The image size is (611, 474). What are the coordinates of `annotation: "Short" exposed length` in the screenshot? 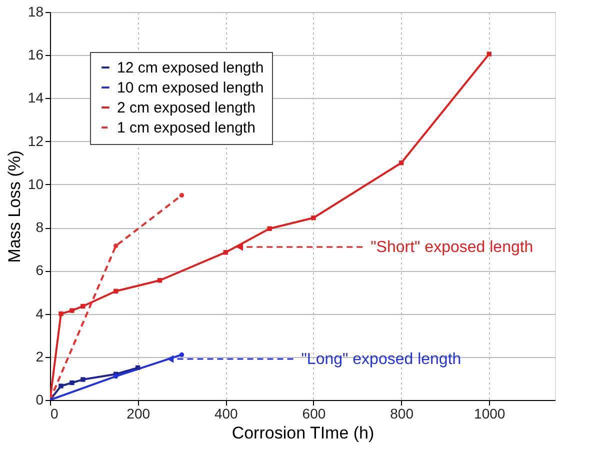 It's located at (452, 247).